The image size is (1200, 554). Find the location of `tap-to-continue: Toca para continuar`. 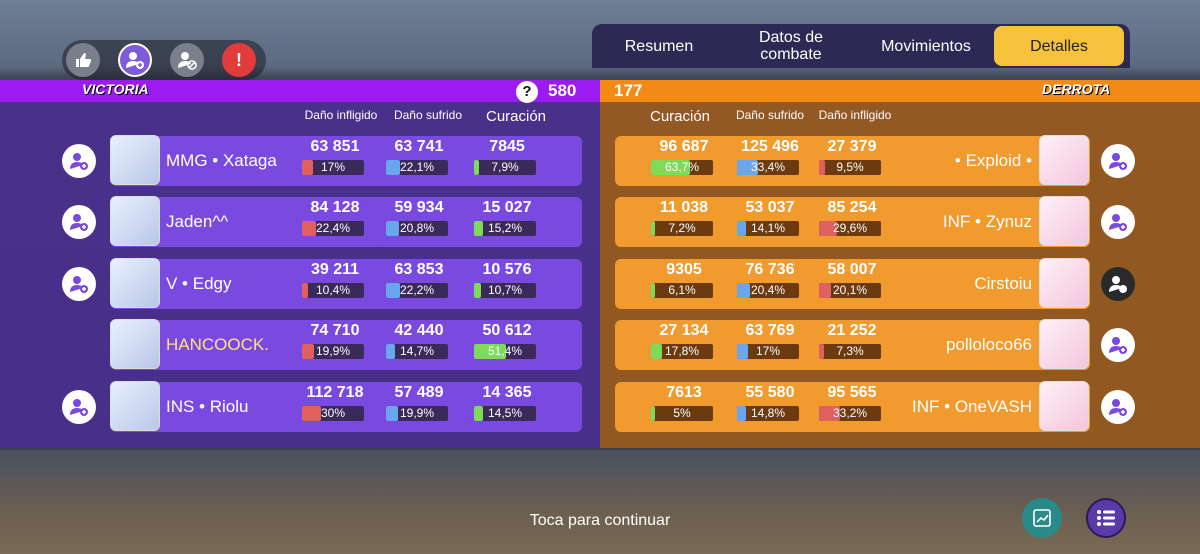

tap-to-continue: Toca para continuar is located at coordinates (600, 520).